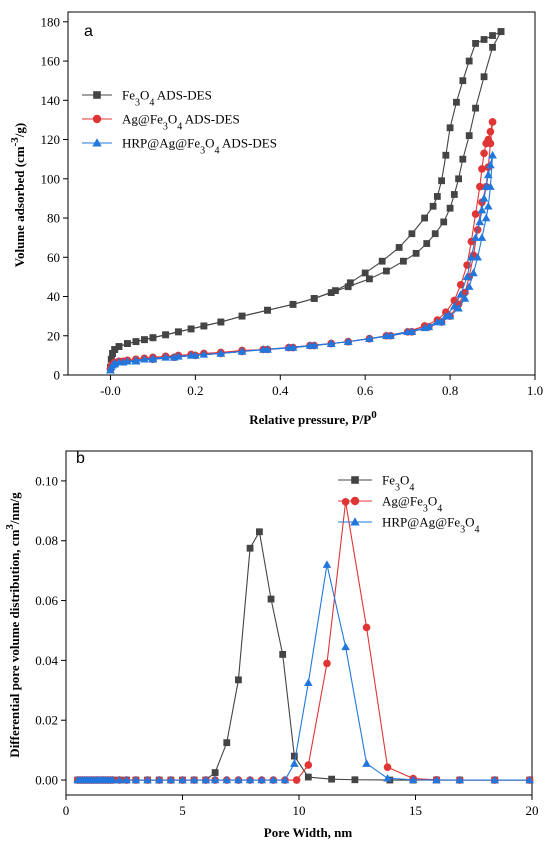 This screenshot has height=850, width=550. I want to click on panel-a-legend-item-1: Fe3O4 ADS-DES, so click(147, 98).